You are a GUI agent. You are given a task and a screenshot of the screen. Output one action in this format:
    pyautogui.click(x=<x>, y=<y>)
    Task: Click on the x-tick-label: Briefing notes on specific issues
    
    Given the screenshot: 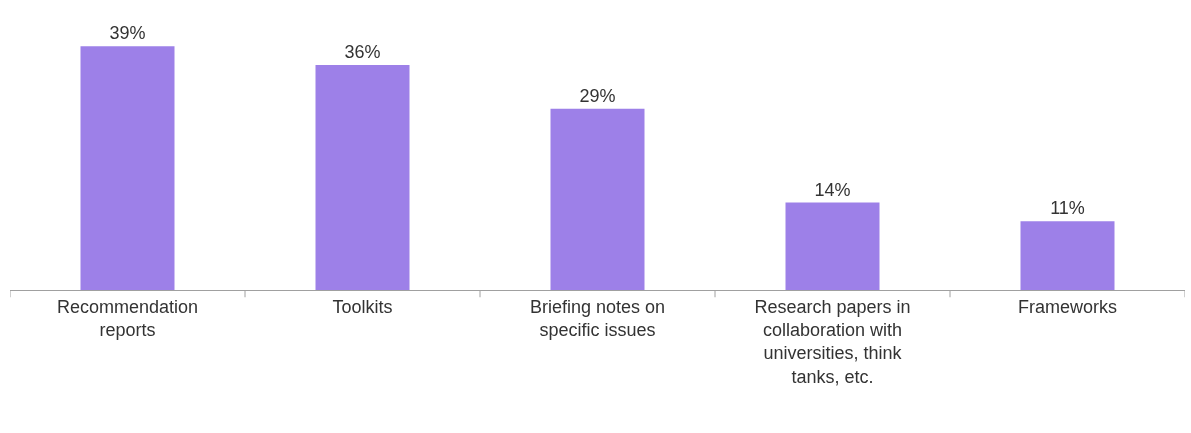 What is the action you would take?
    pyautogui.click(x=597, y=318)
    